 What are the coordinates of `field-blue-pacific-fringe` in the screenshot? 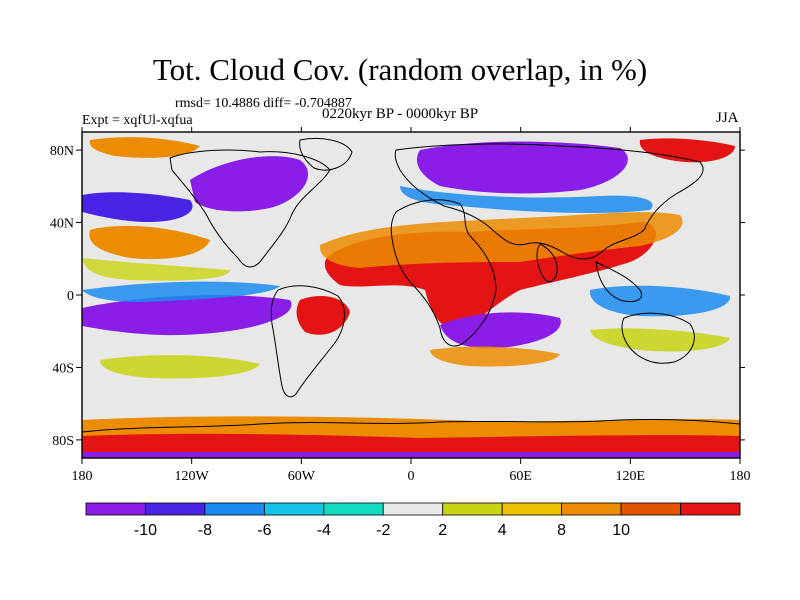 It's located at (181, 291).